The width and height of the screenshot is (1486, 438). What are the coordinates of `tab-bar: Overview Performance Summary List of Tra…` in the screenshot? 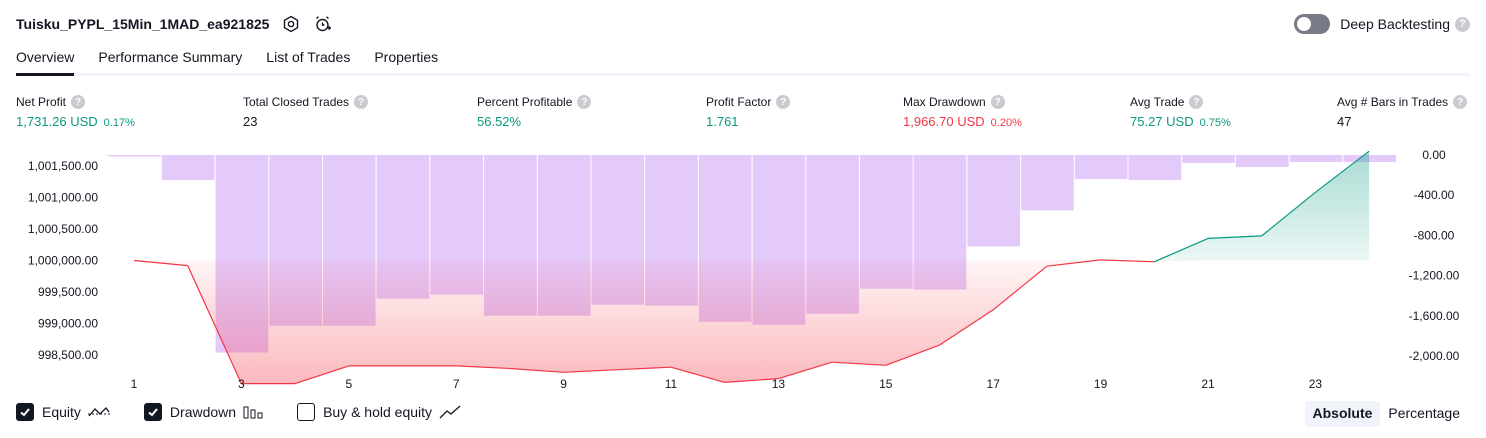 It's located at (743, 61).